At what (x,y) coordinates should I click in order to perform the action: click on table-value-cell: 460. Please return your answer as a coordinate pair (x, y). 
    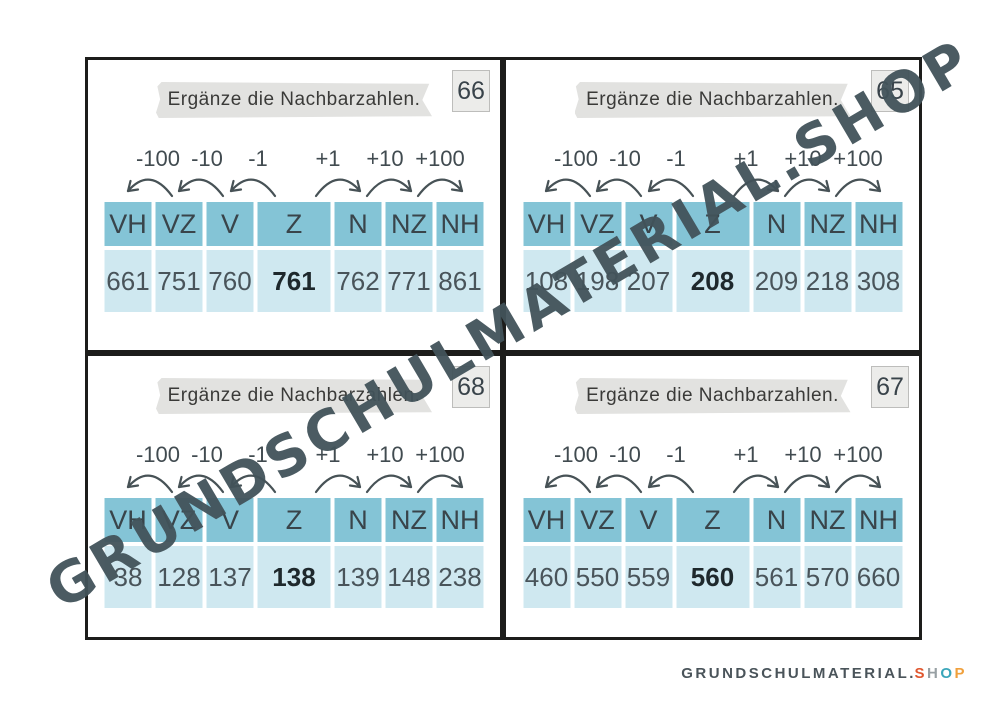
    Looking at the image, I should click on (546, 577).